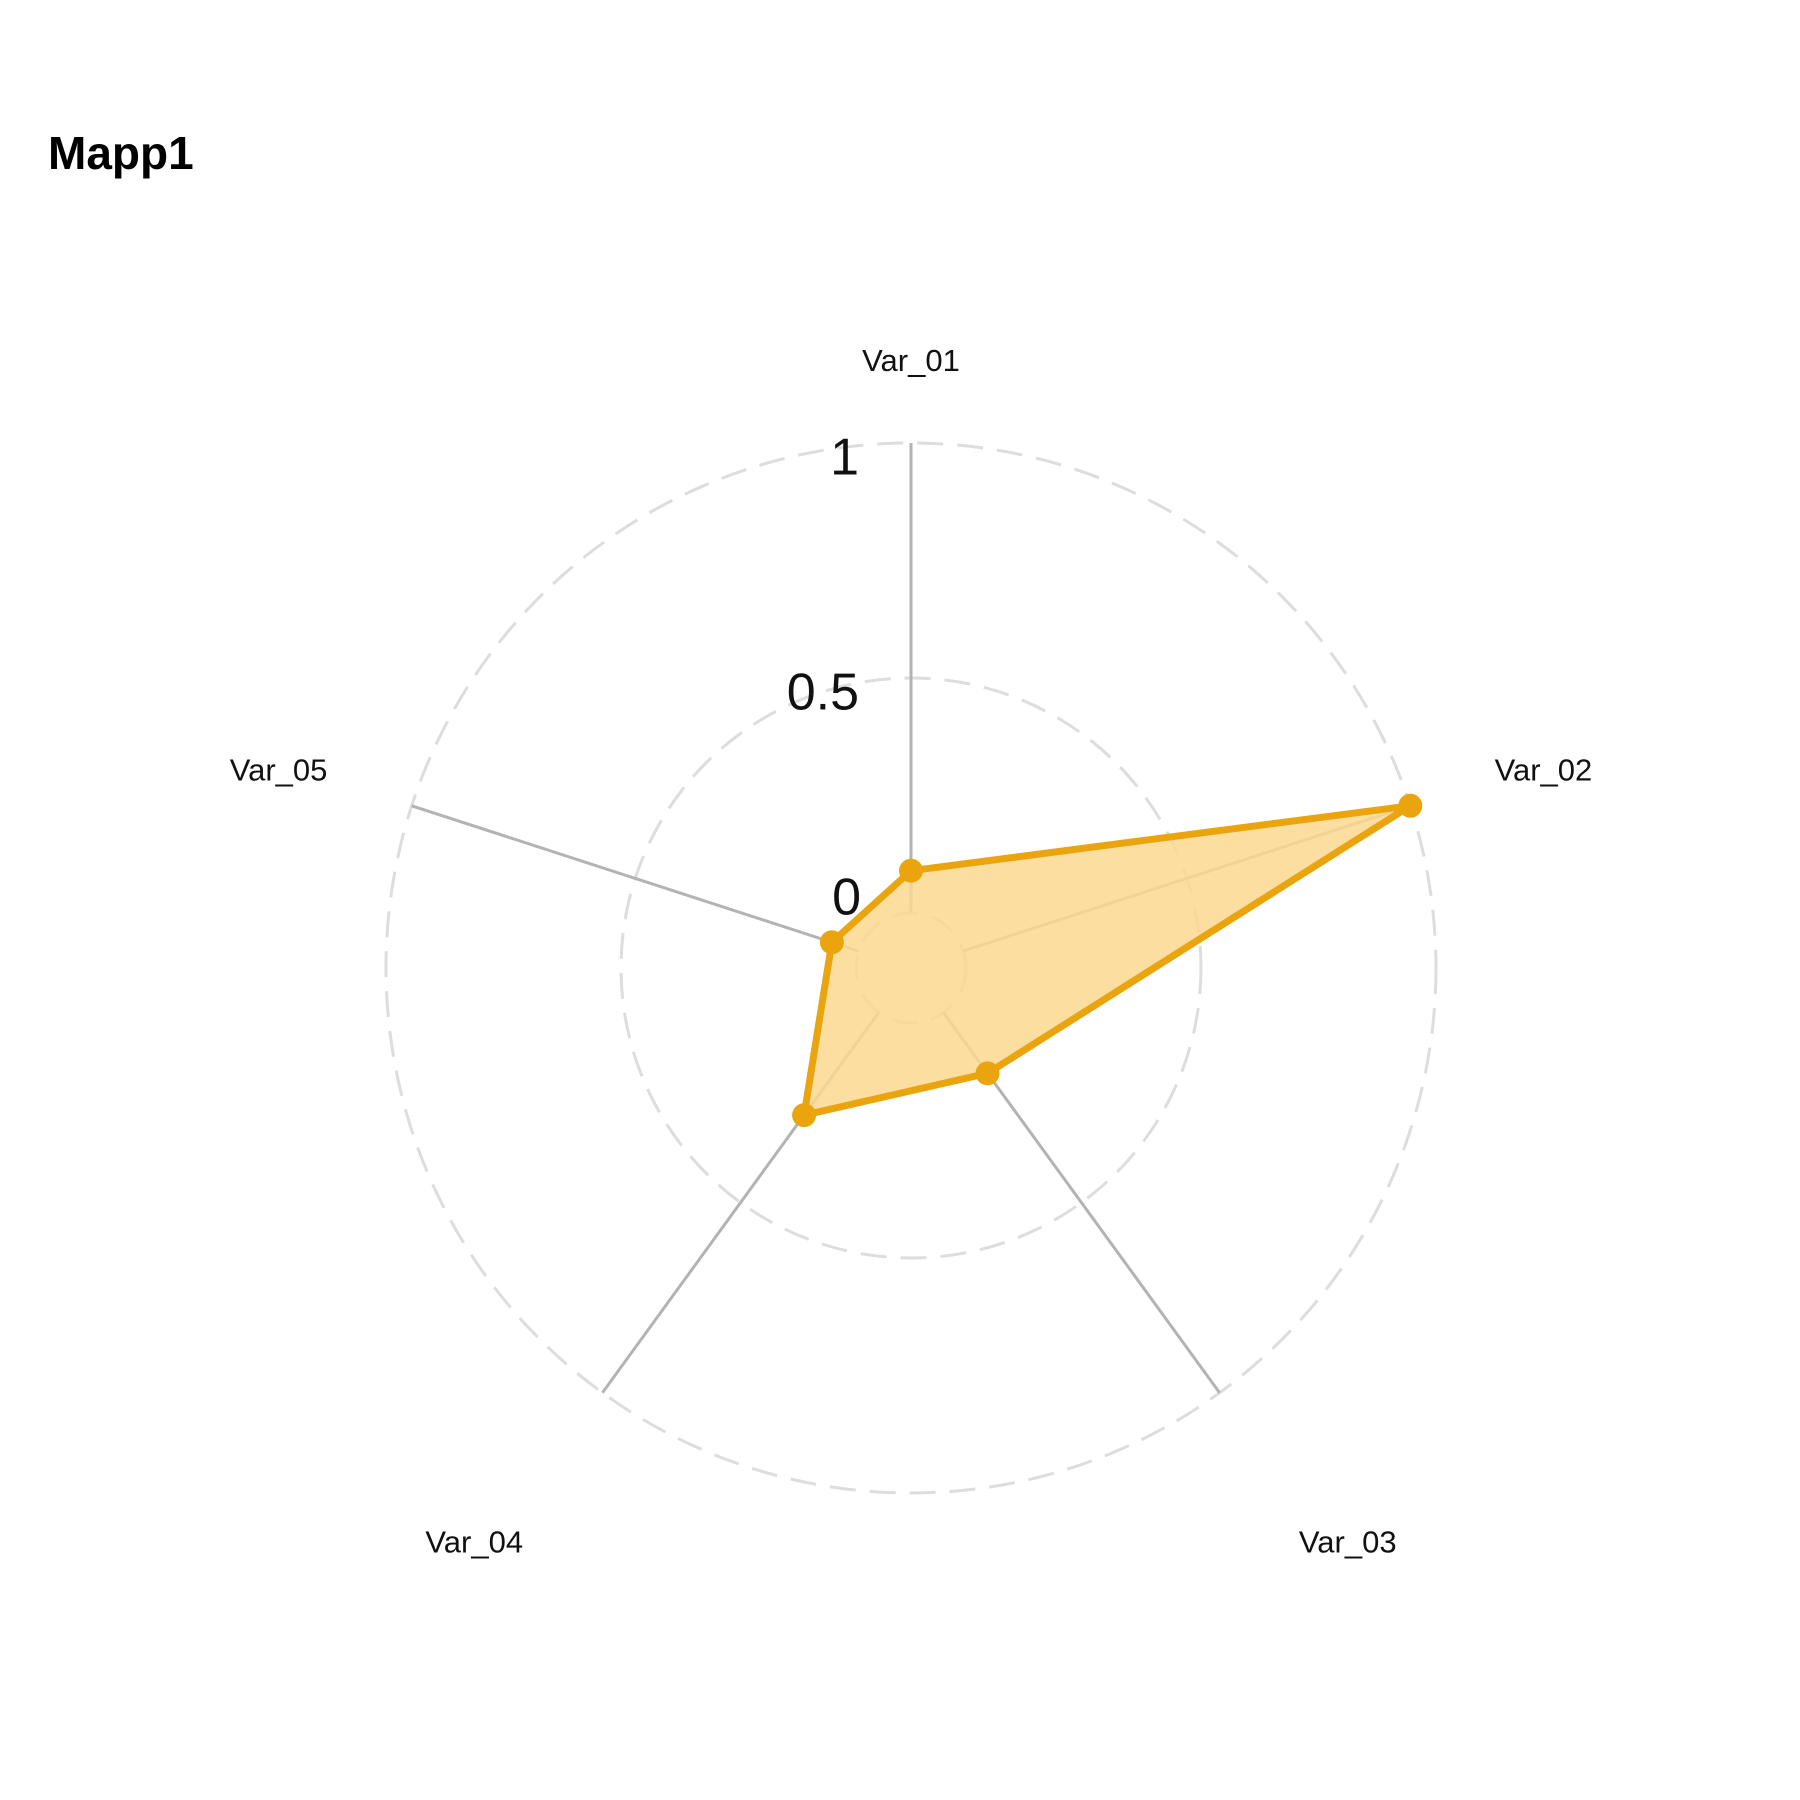 The height and width of the screenshot is (1800, 1800). What do you see at coordinates (823, 693) in the screenshot?
I see `grid-label-1: 0.5` at bounding box center [823, 693].